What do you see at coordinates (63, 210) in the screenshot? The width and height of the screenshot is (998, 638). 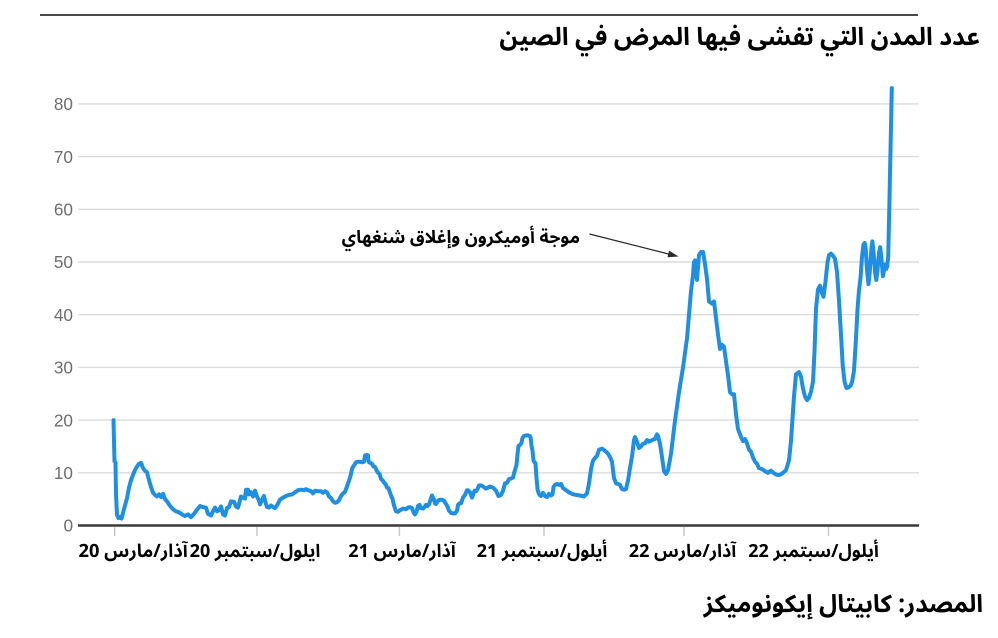 I see `svg-text: 60` at bounding box center [63, 210].